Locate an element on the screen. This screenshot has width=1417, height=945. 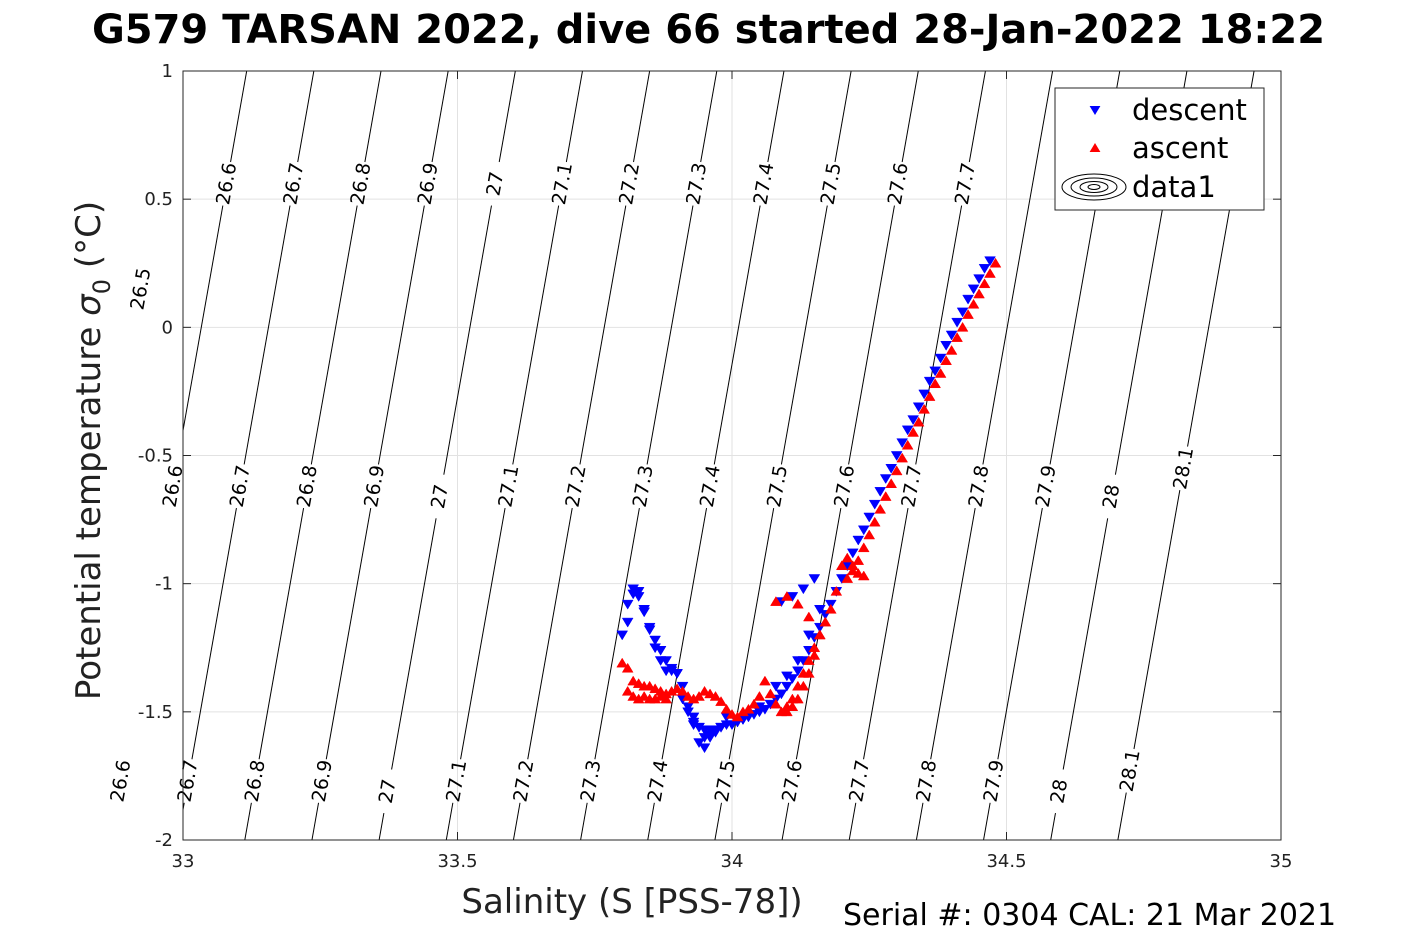
contour-label: 27.7 is located at coordinates (859, 781).